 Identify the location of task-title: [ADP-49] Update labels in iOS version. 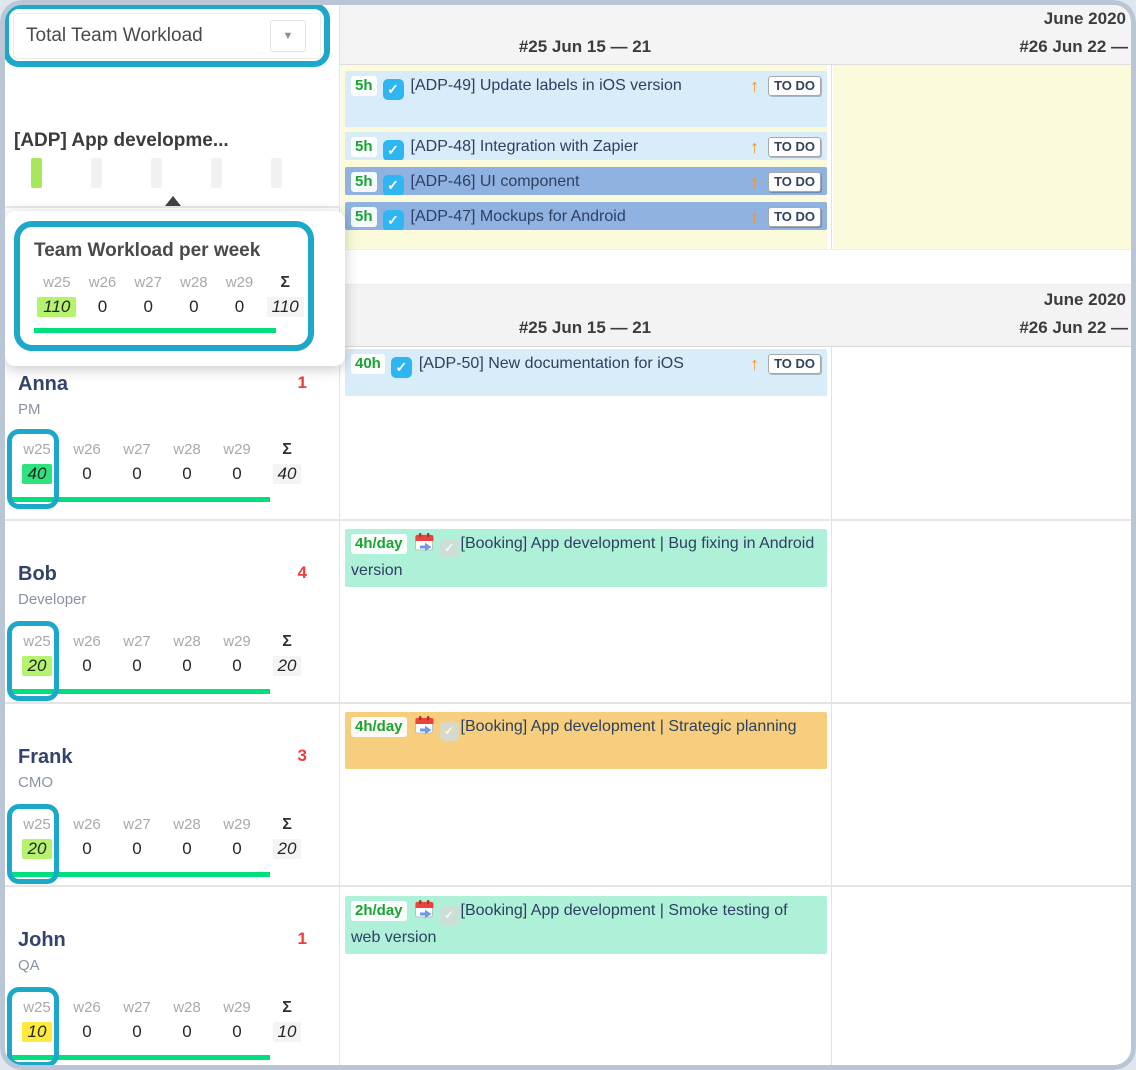
(546, 85).